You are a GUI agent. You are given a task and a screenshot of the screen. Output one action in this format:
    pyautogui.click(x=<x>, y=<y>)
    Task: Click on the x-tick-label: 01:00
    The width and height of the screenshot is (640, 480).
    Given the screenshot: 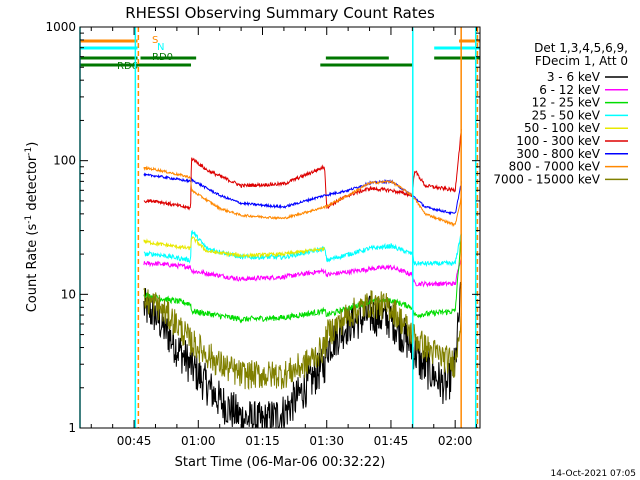 What is the action you would take?
    pyautogui.click(x=198, y=441)
    